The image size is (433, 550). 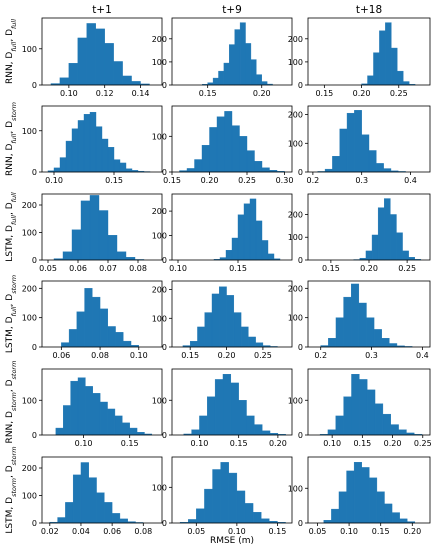 I want to click on x-tick-label: 0.25, so click(x=407, y=268).